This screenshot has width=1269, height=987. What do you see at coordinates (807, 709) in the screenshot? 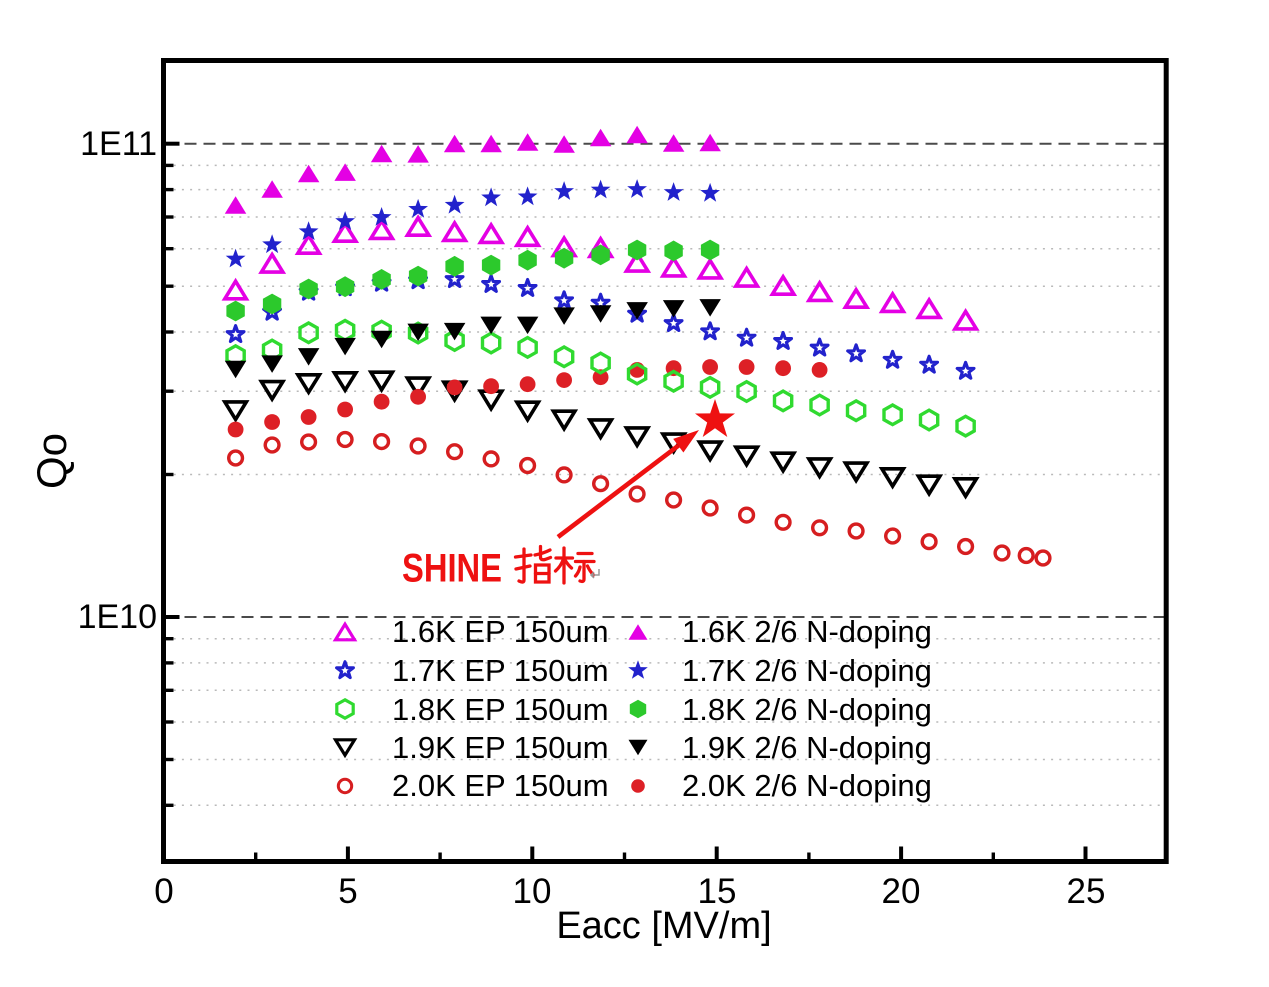
I see `svg-text: 1.8K 2/6 N-doping` at bounding box center [807, 709].